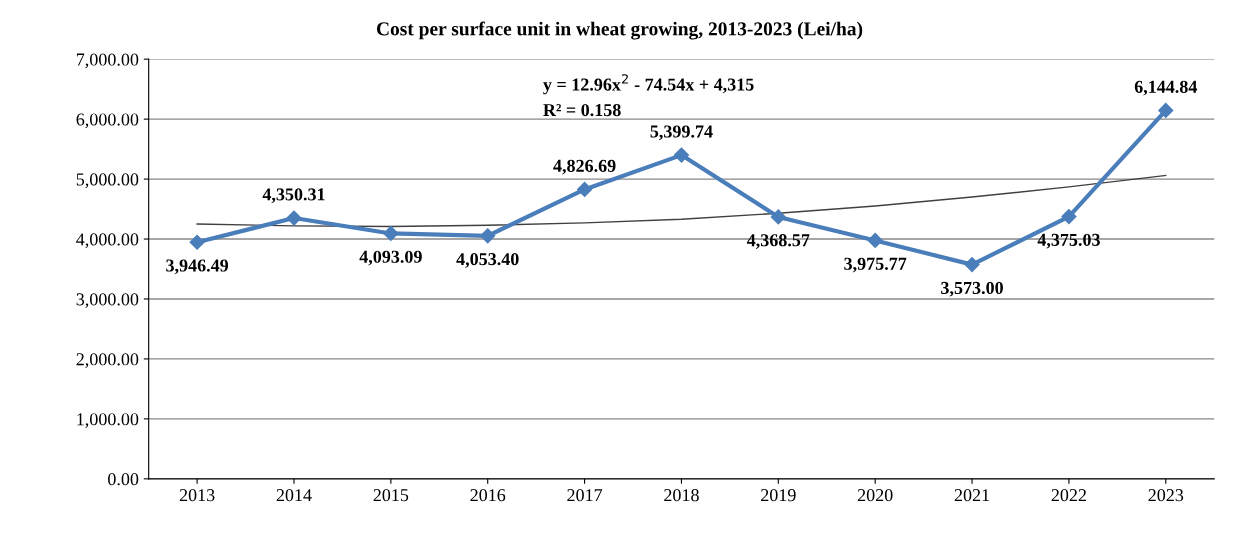 The width and height of the screenshot is (1239, 538). I want to click on x-tick-label: 2013, so click(197, 495).